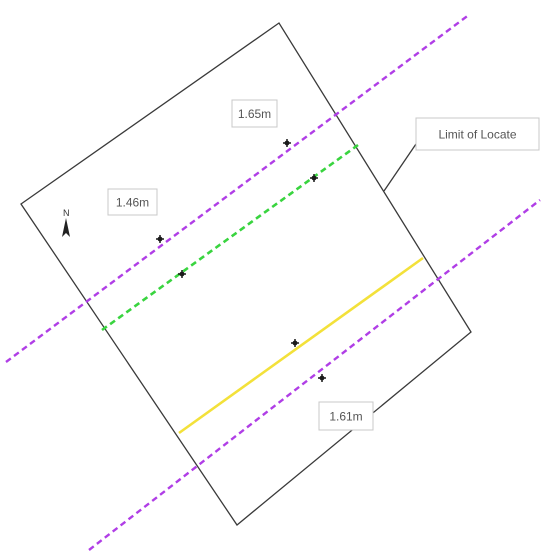 The width and height of the screenshot is (543, 556). Describe the element at coordinates (400, 167) in the screenshot. I see `limit-of-locate-leader` at that location.